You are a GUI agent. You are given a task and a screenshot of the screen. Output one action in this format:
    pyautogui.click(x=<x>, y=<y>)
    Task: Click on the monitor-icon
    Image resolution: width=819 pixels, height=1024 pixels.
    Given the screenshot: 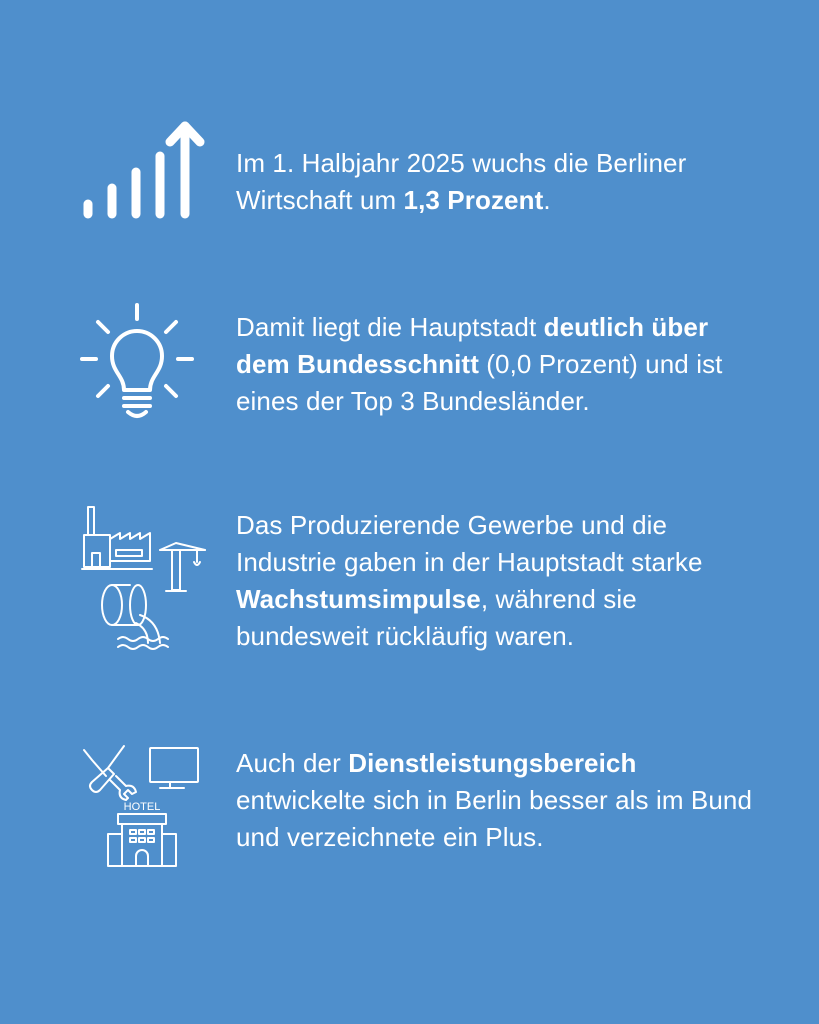 What is the action you would take?
    pyautogui.click(x=174, y=768)
    